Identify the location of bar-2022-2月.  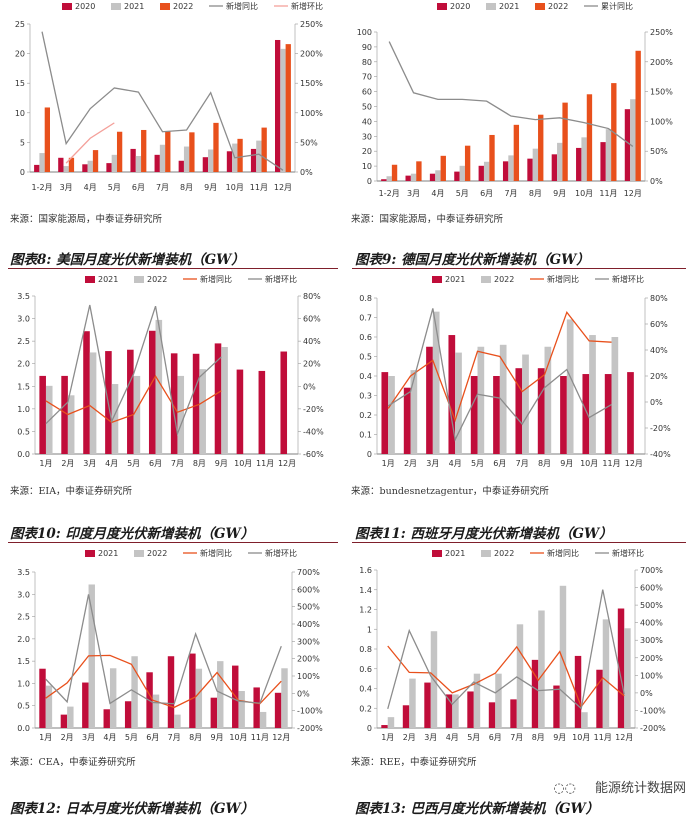
(414, 412).